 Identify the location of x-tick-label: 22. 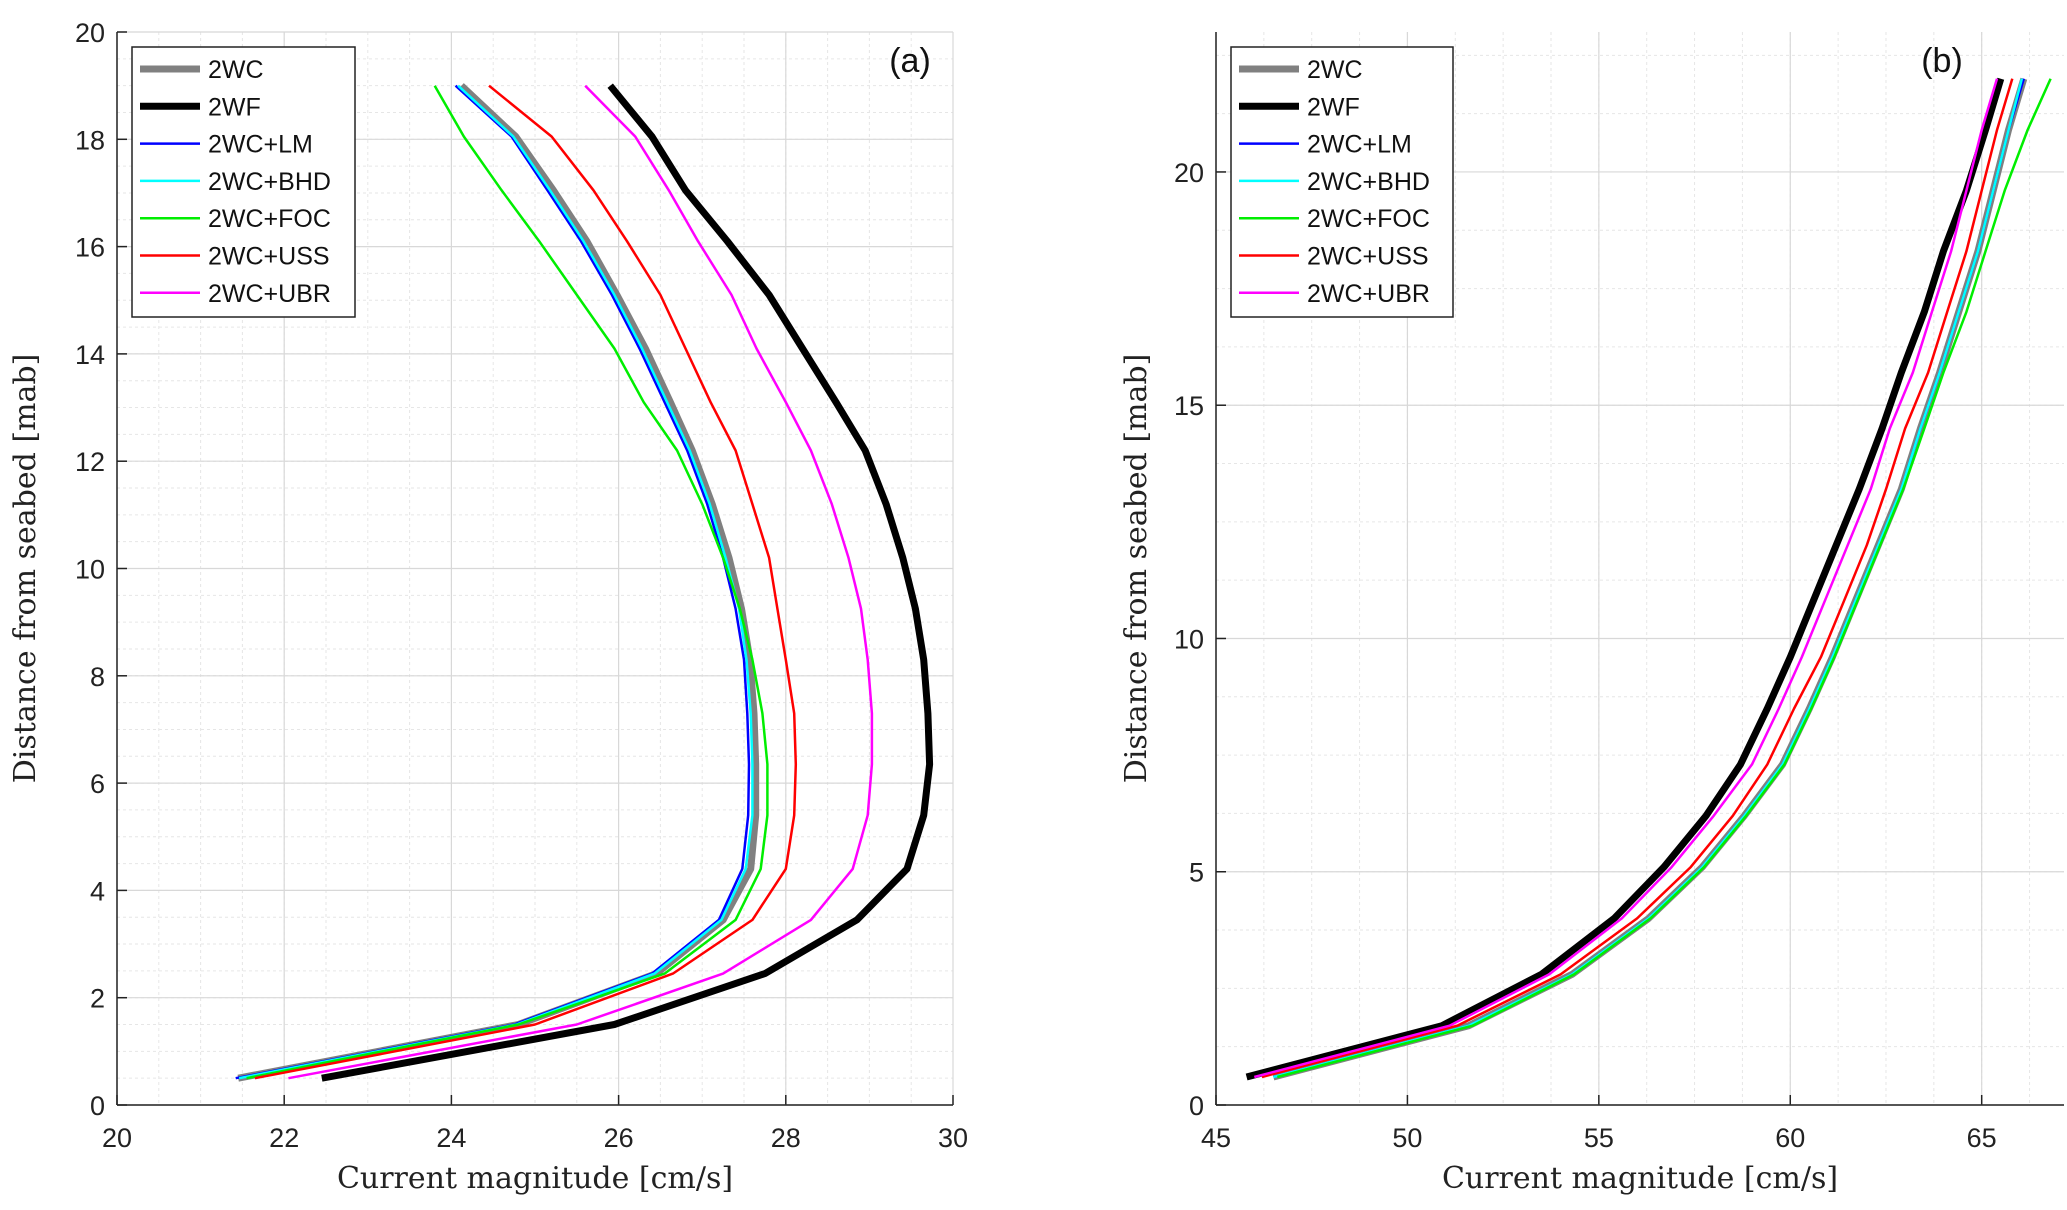
(284, 1138).